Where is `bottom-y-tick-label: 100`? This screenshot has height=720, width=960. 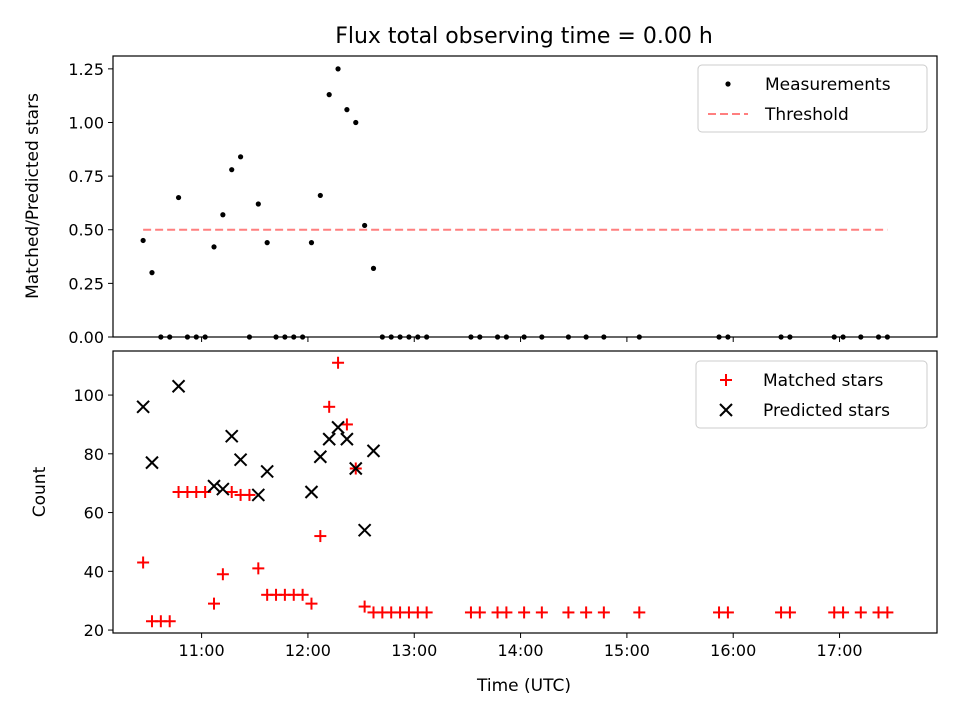 bottom-y-tick-label: 100 is located at coordinates (88, 395).